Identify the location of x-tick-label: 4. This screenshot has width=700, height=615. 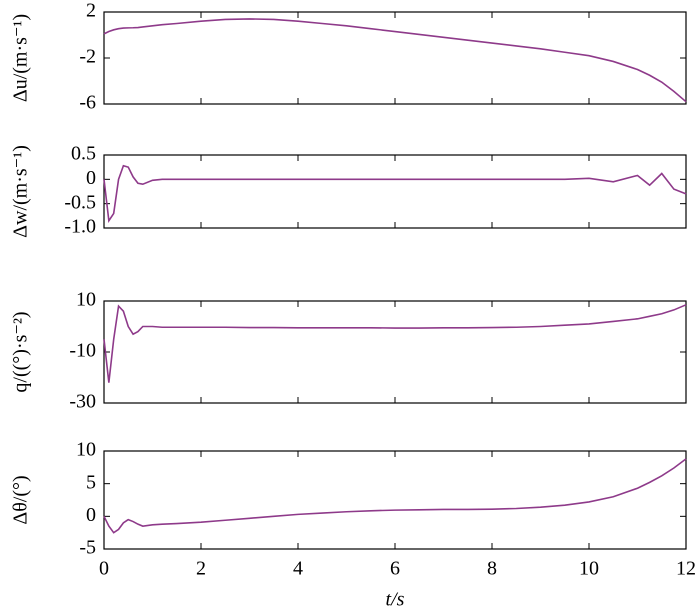
(298, 569).